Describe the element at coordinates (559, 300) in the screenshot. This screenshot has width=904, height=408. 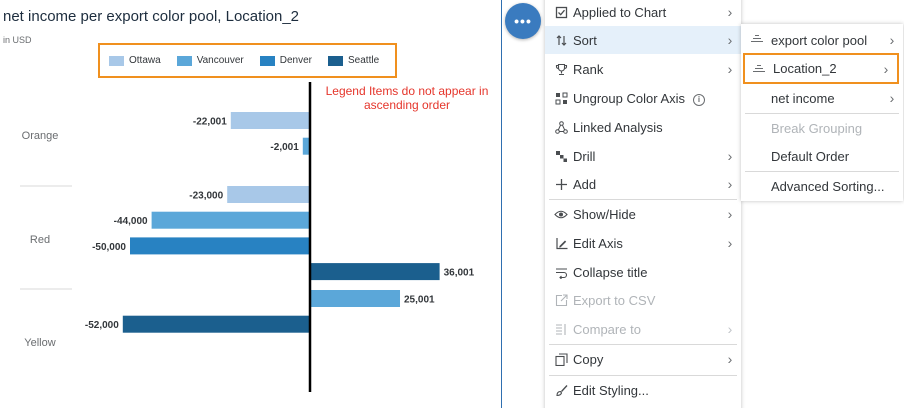
I see `export-icon` at that location.